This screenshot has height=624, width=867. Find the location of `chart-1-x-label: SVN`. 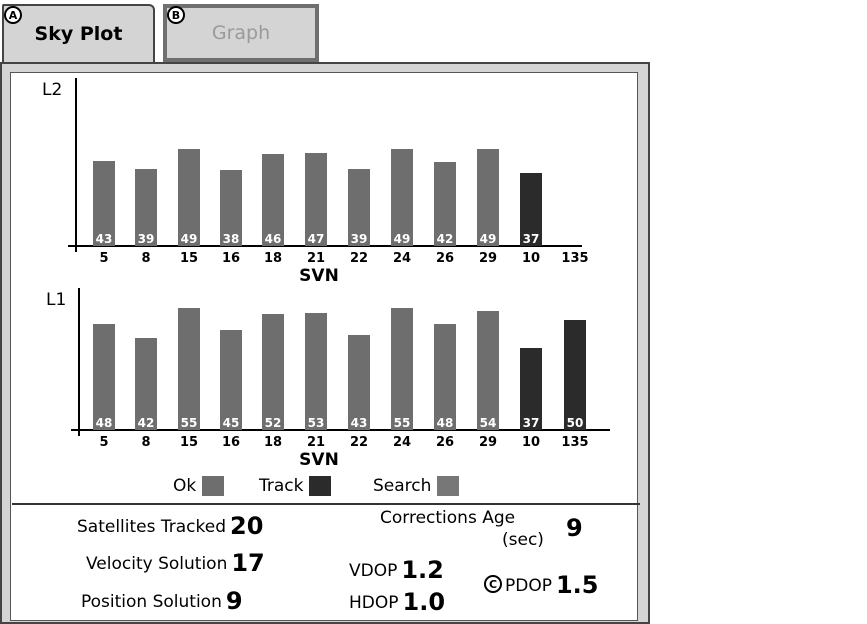

chart-1-x-label: SVN is located at coordinates (319, 460).